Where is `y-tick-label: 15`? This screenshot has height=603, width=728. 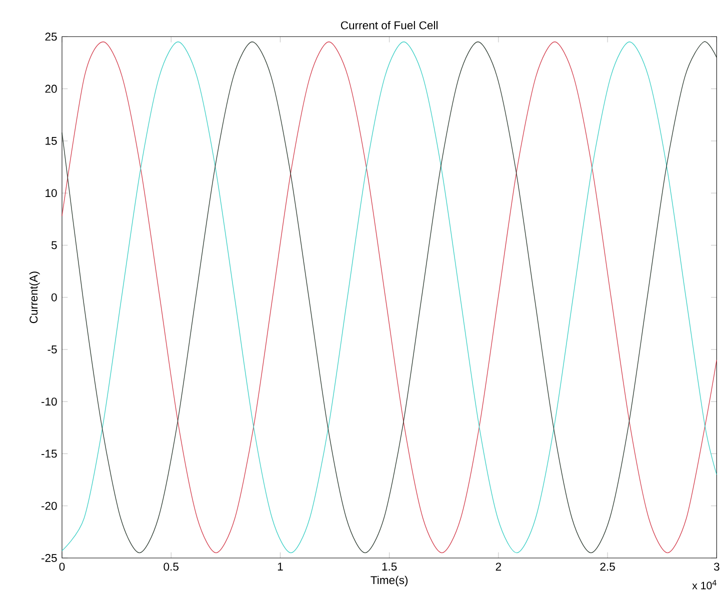
y-tick-label: 15 is located at coordinates (51, 140).